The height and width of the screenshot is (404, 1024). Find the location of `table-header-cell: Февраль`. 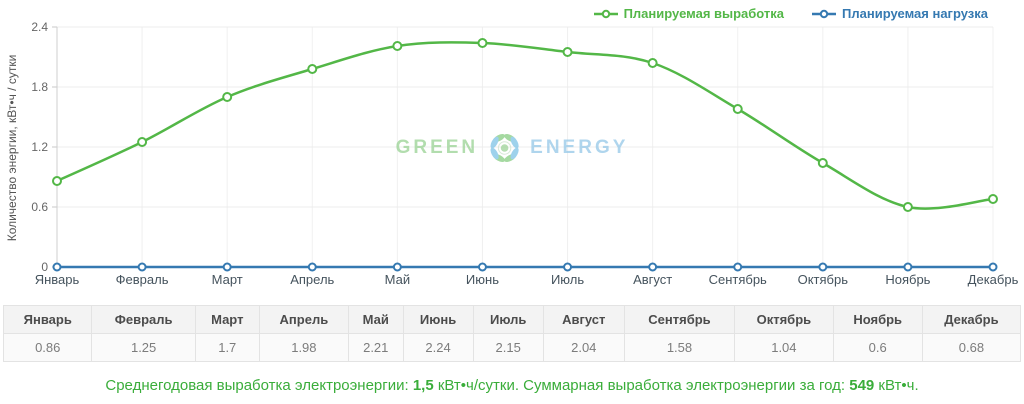

table-header-cell: Февраль is located at coordinates (143, 319).